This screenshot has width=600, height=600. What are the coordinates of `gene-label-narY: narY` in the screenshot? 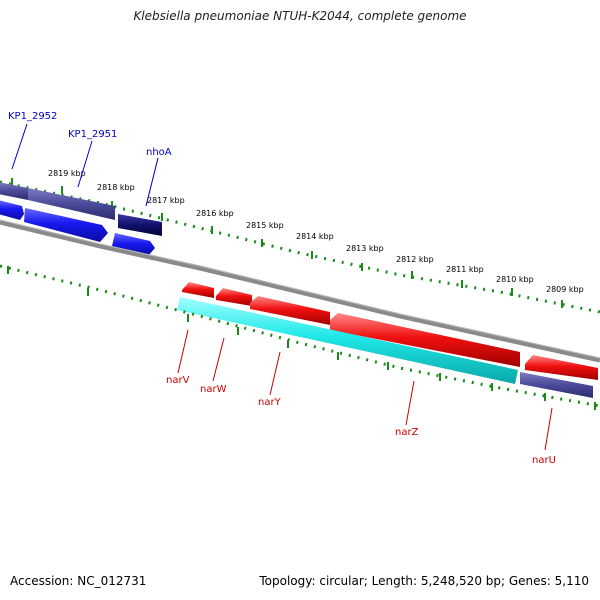 It's located at (270, 402).